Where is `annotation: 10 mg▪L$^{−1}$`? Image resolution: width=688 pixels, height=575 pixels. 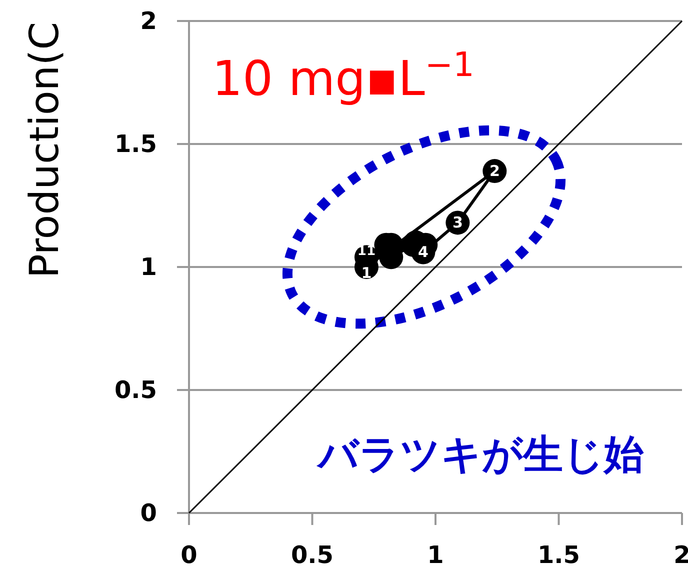 annotation: 10 mg▪L$^{−1}$ is located at coordinates (343, 75).